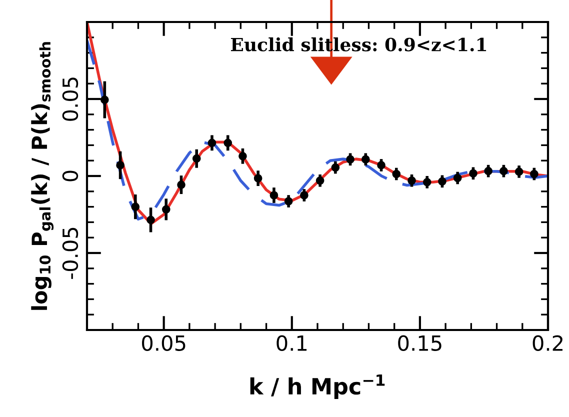 Image resolution: width=569 pixels, height=417 pixels. Describe the element at coordinates (42, 176) in the screenshot. I see `y-axis-title: log$_{10}$ P$_{gal}$(k) / P(k)$_{smooth}$` at that location.